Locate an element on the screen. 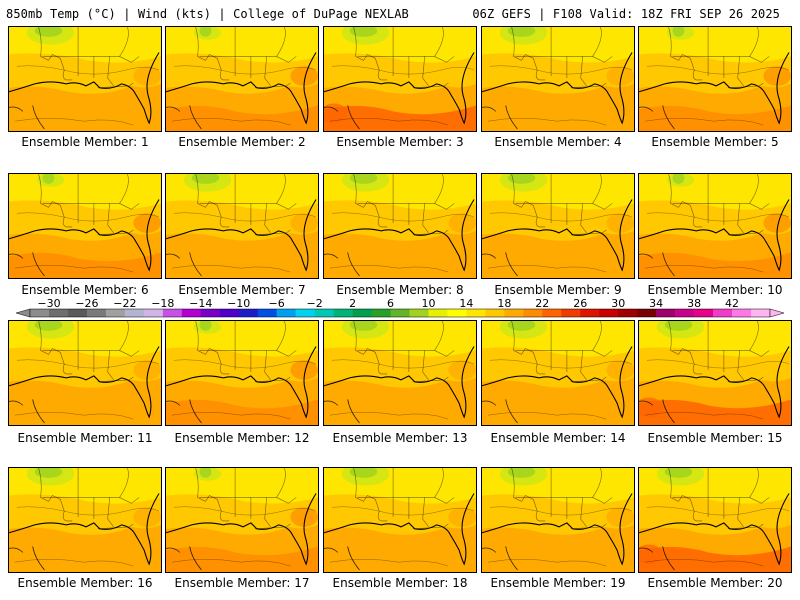  colorbar-tick-label: −6 is located at coordinates (277, 303).